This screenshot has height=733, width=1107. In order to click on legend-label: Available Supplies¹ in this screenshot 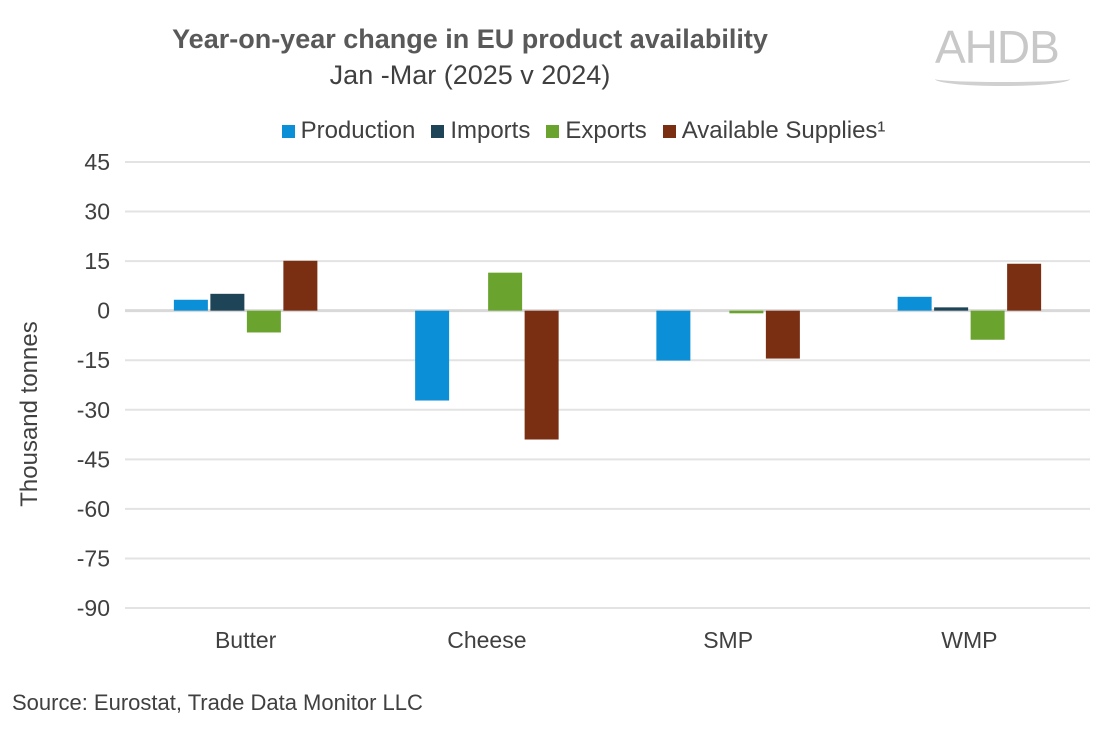, I will do `click(783, 130)`.